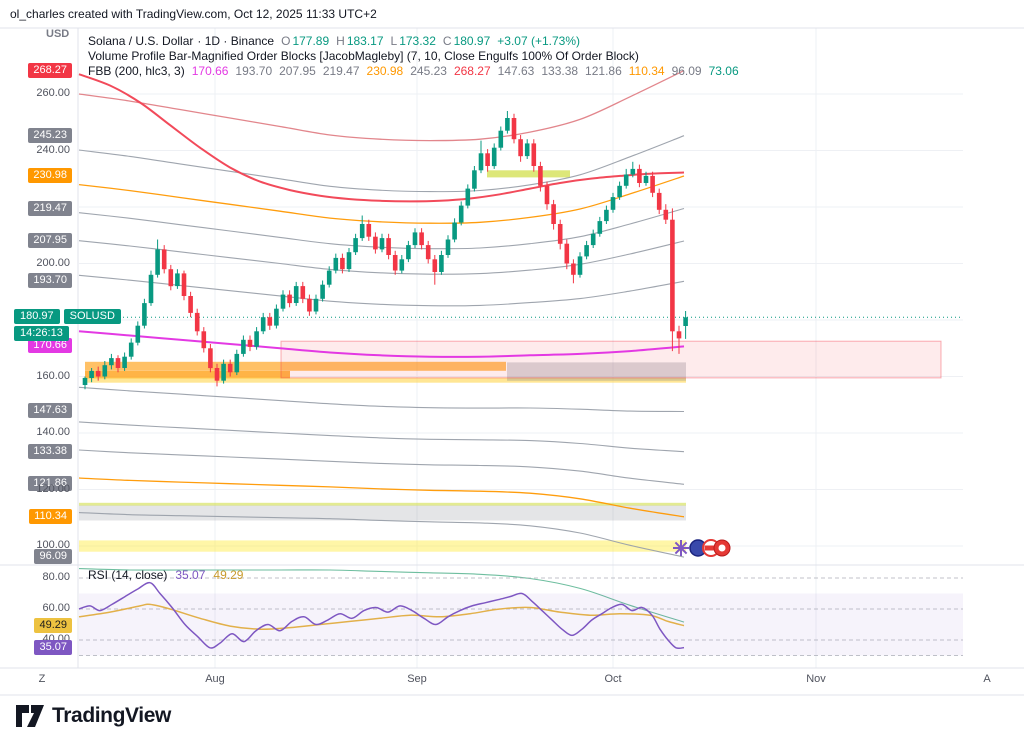 This screenshot has height=751, width=1024. I want to click on price-axis-label: 140.00, so click(53, 432).